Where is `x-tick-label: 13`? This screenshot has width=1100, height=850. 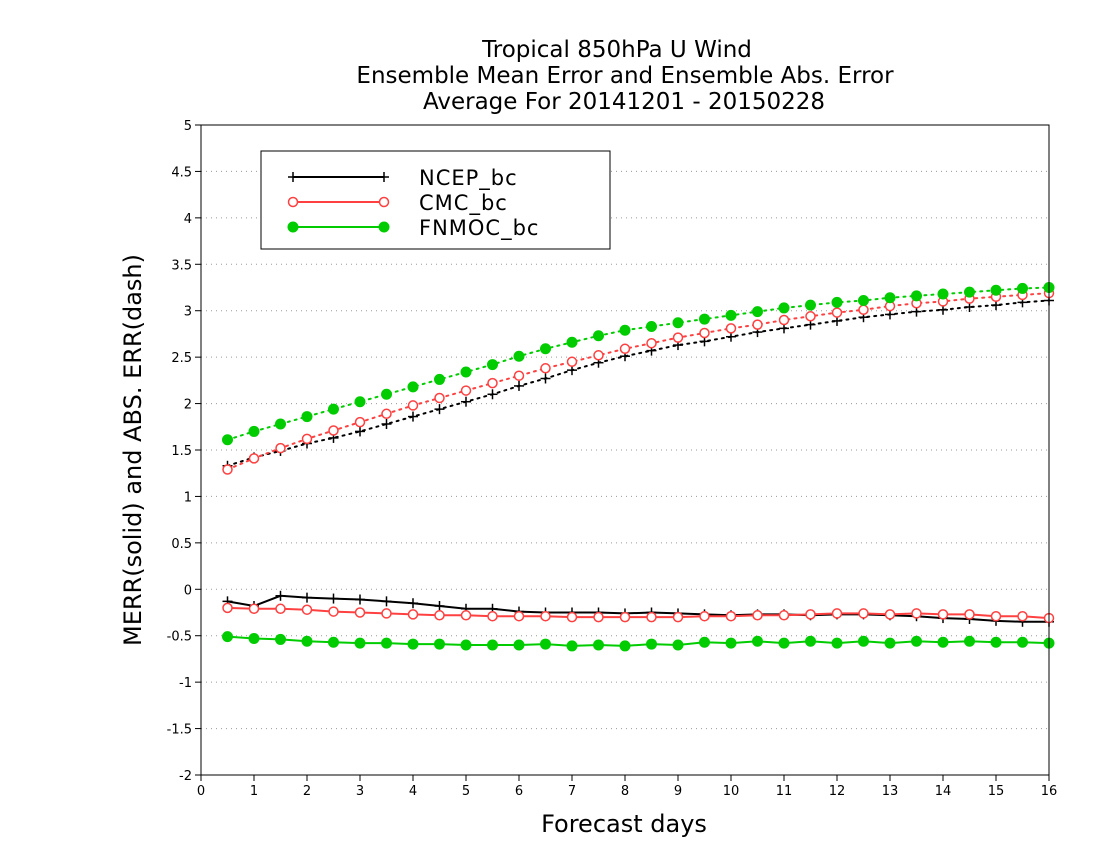
x-tick-label: 13 is located at coordinates (890, 791).